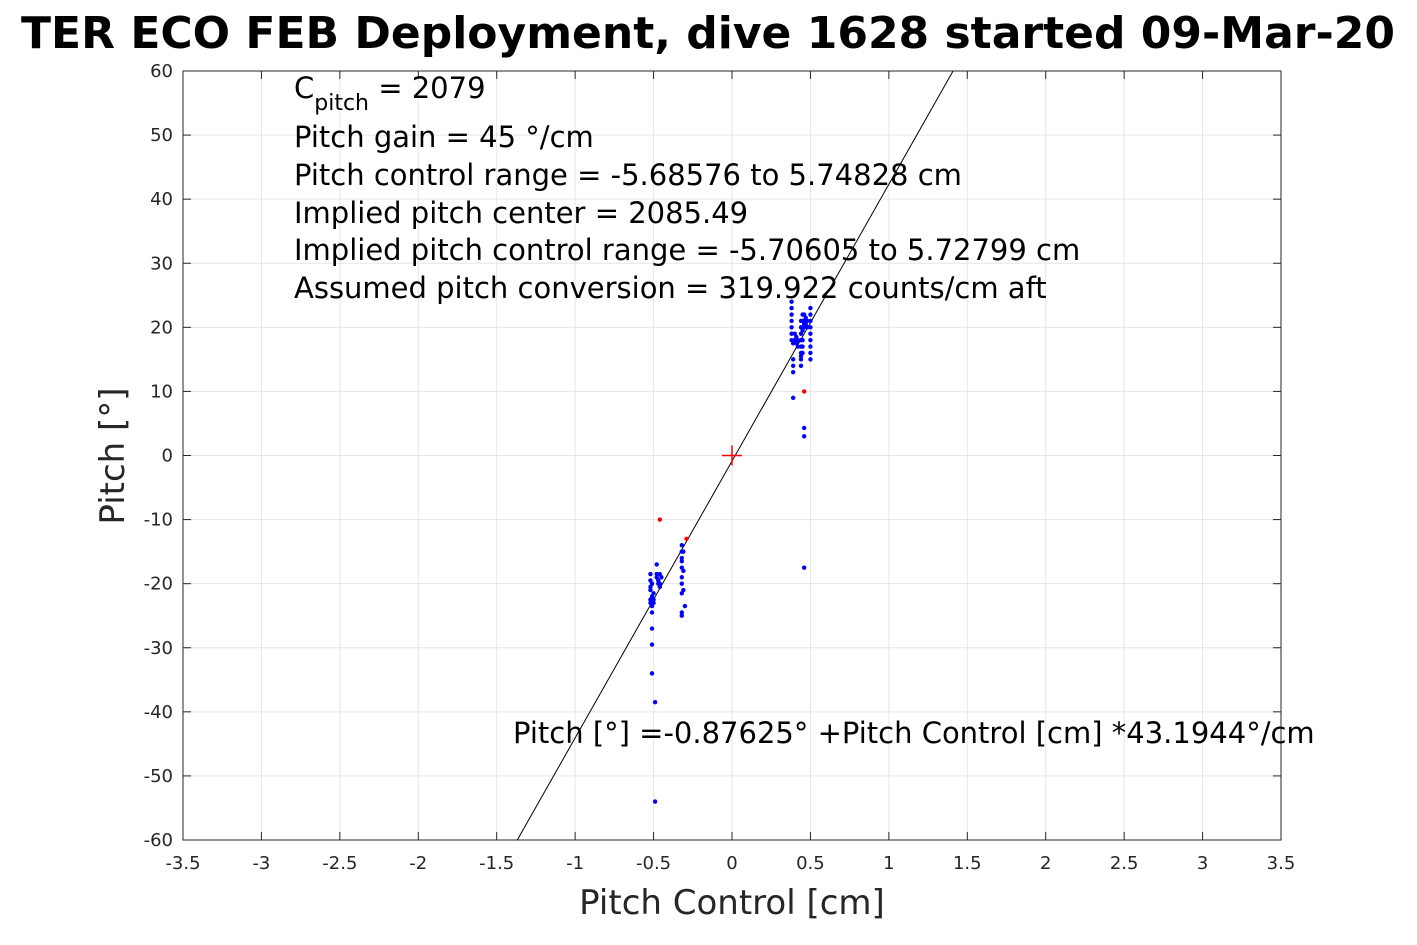  Describe the element at coordinates (496, 863) in the screenshot. I see `x-tick-label: -1.5` at that location.